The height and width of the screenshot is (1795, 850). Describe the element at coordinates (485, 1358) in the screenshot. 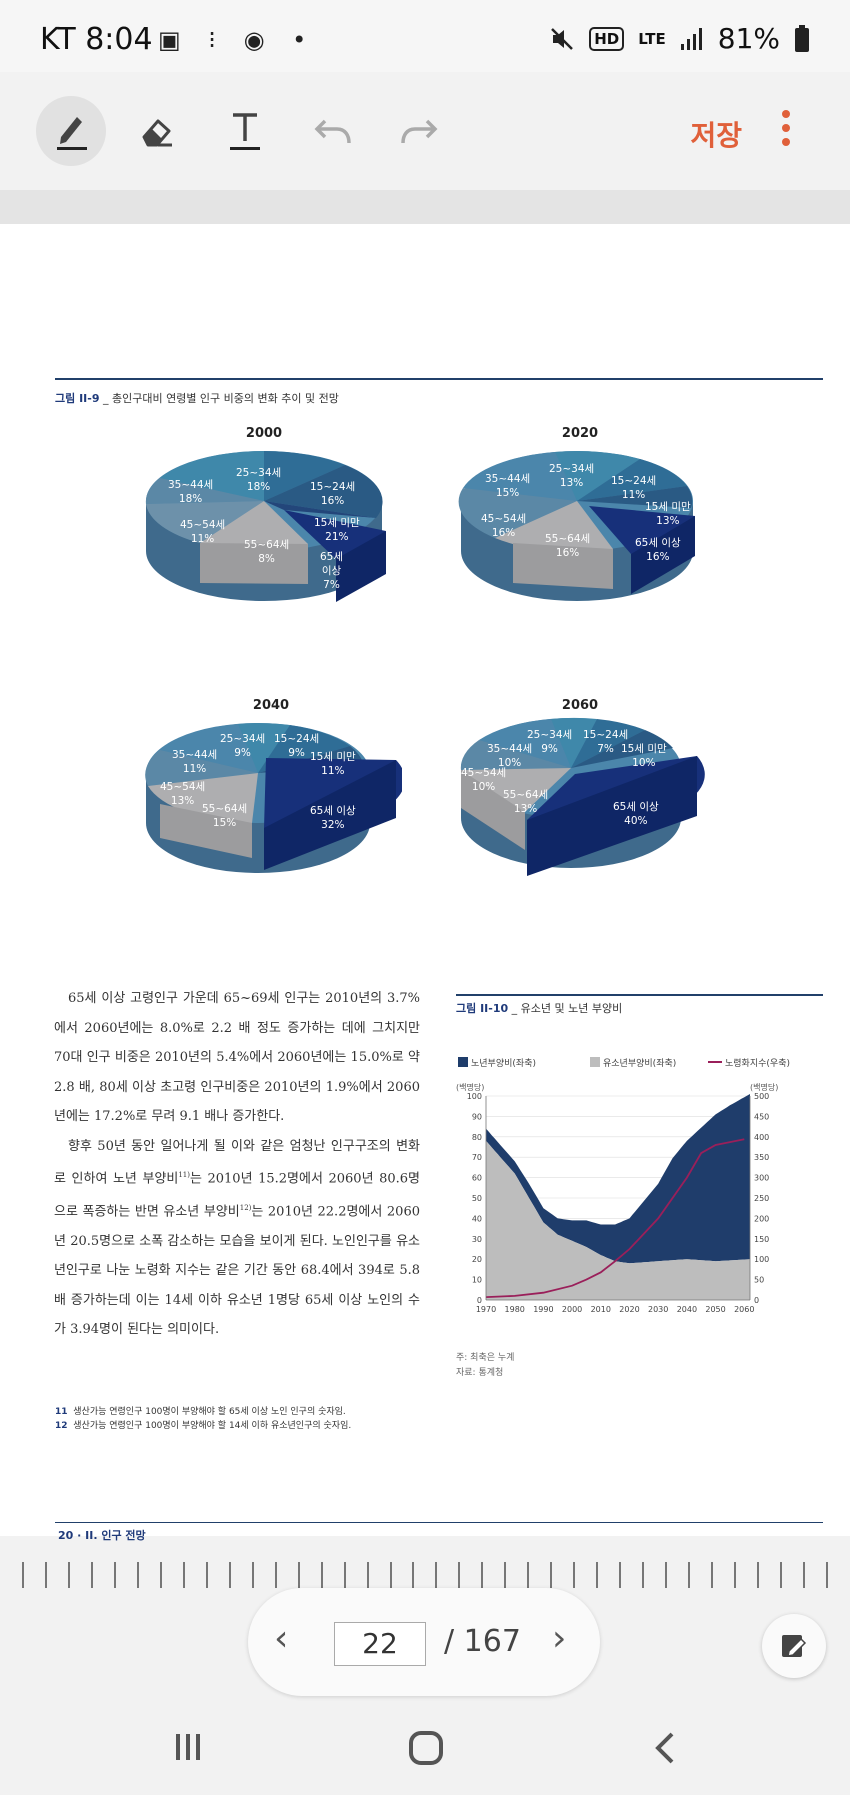

I see `chart-note: 주: 최축은 누계` at that location.